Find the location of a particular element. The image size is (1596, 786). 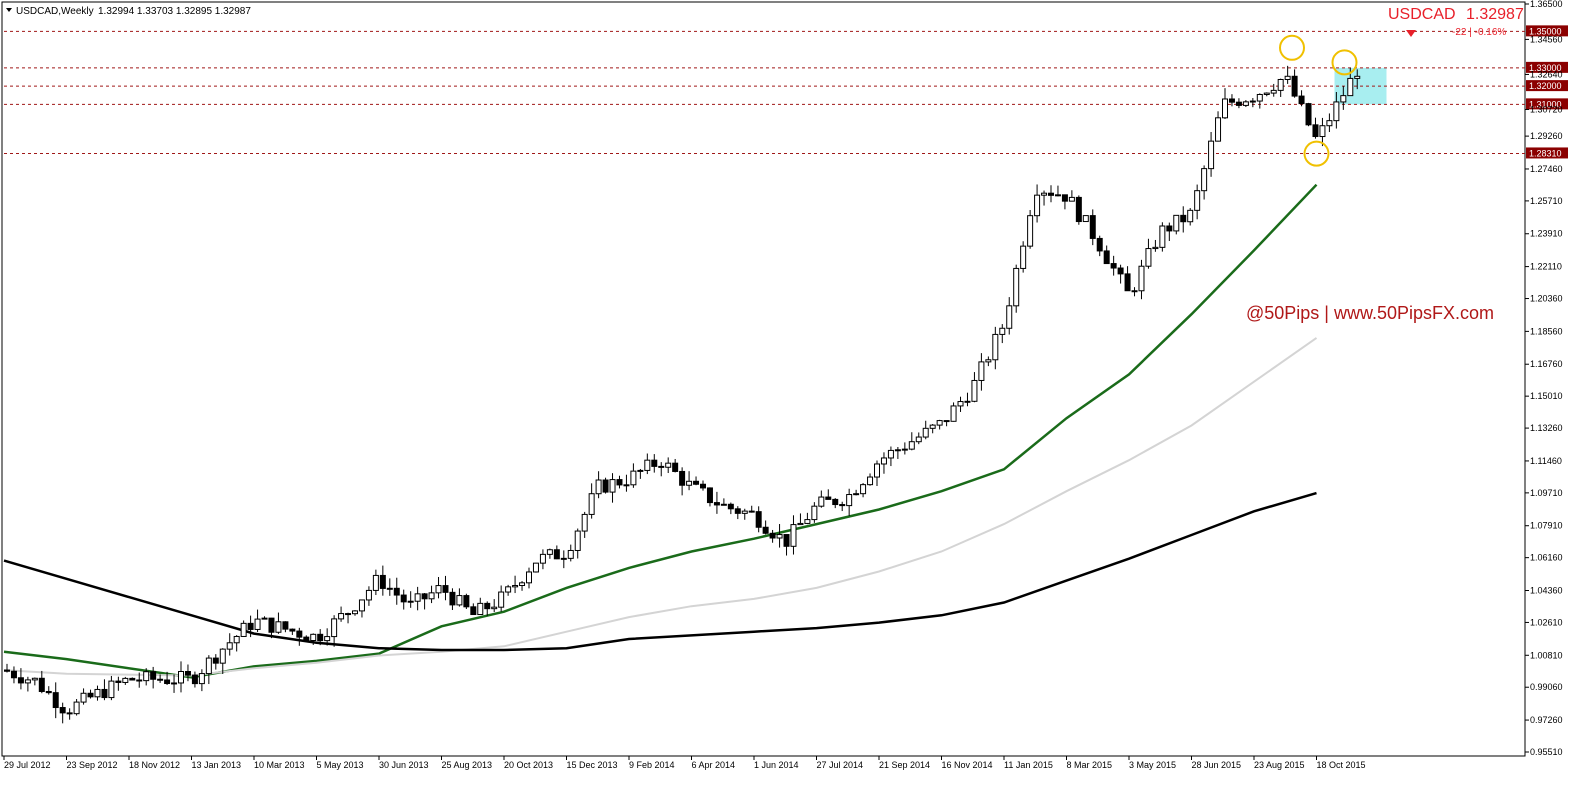

y-tick-label: 1.30720 is located at coordinates (1546, 109).